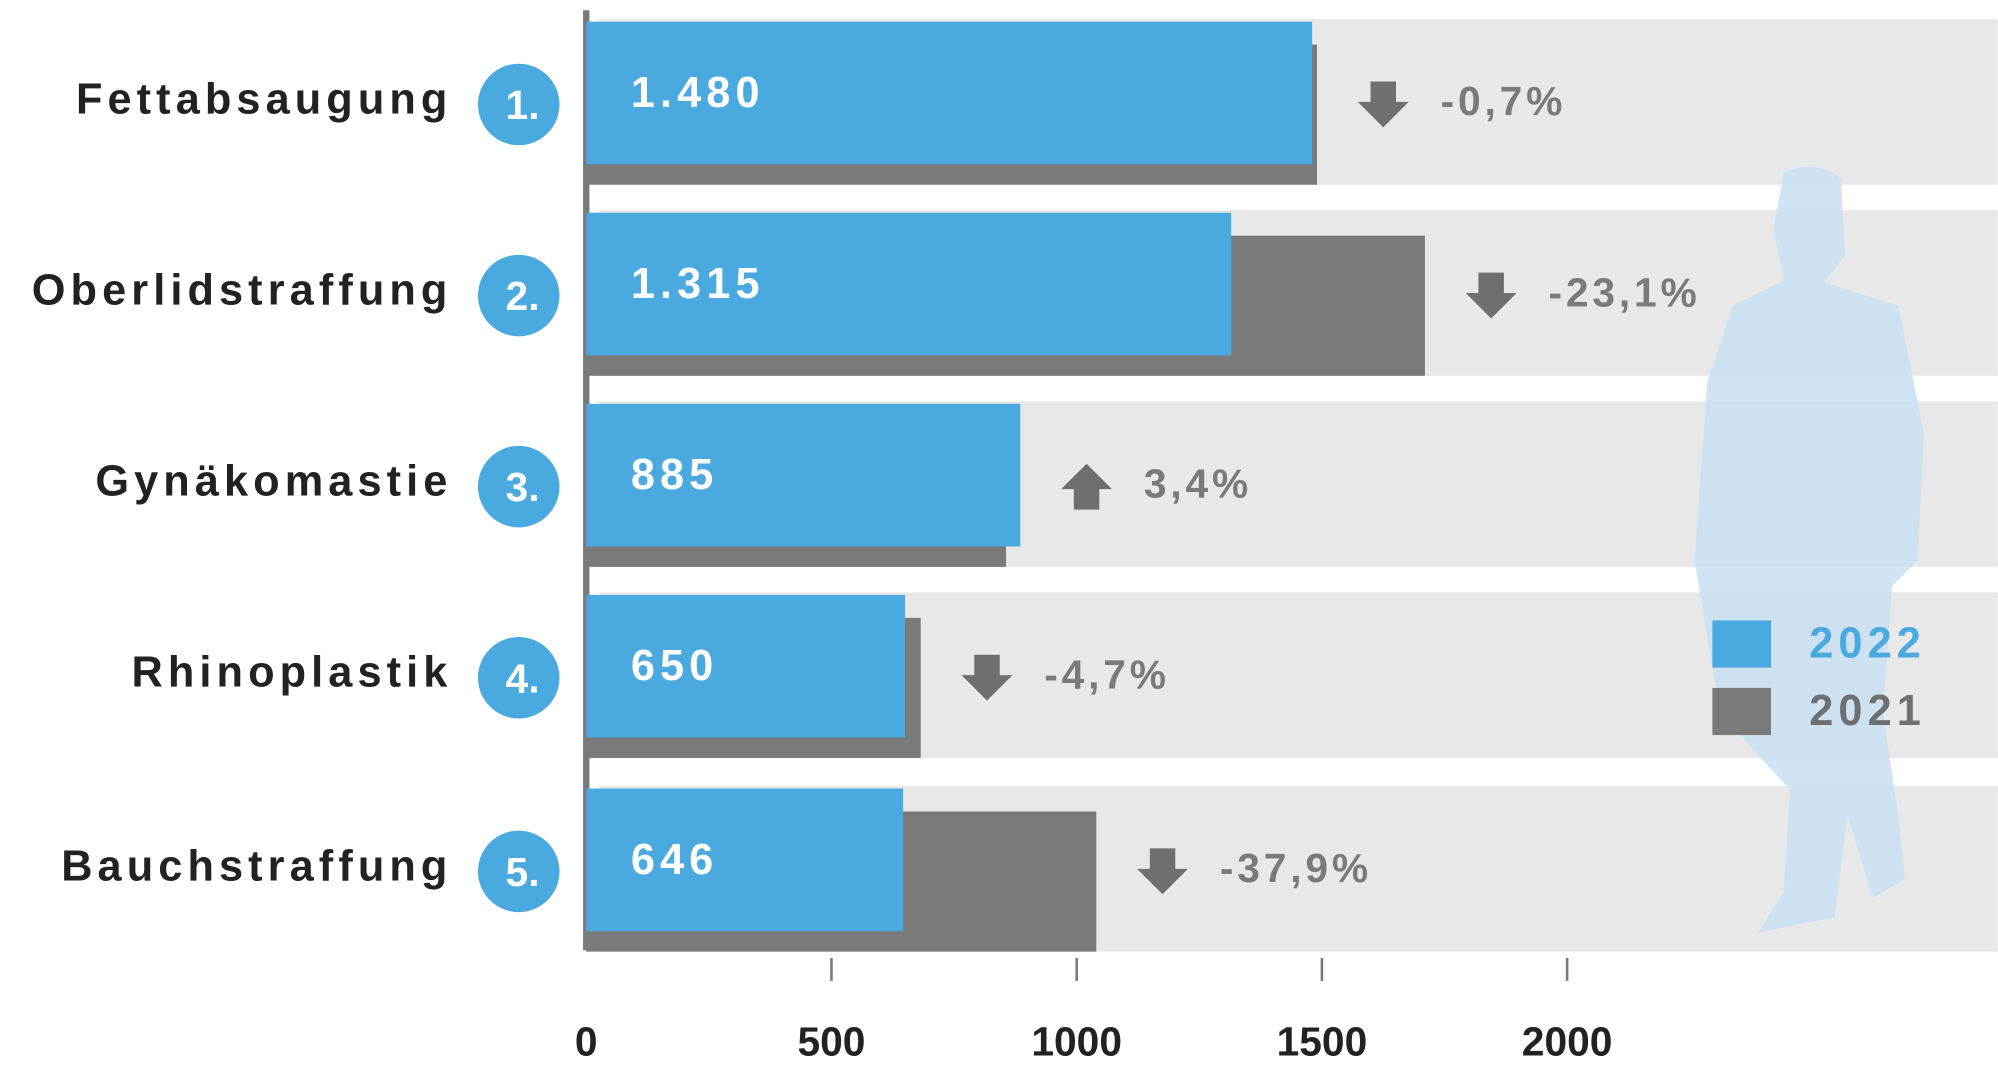 The width and height of the screenshot is (1998, 1065). I want to click on x-tick-label: 2000, so click(1567, 1041).